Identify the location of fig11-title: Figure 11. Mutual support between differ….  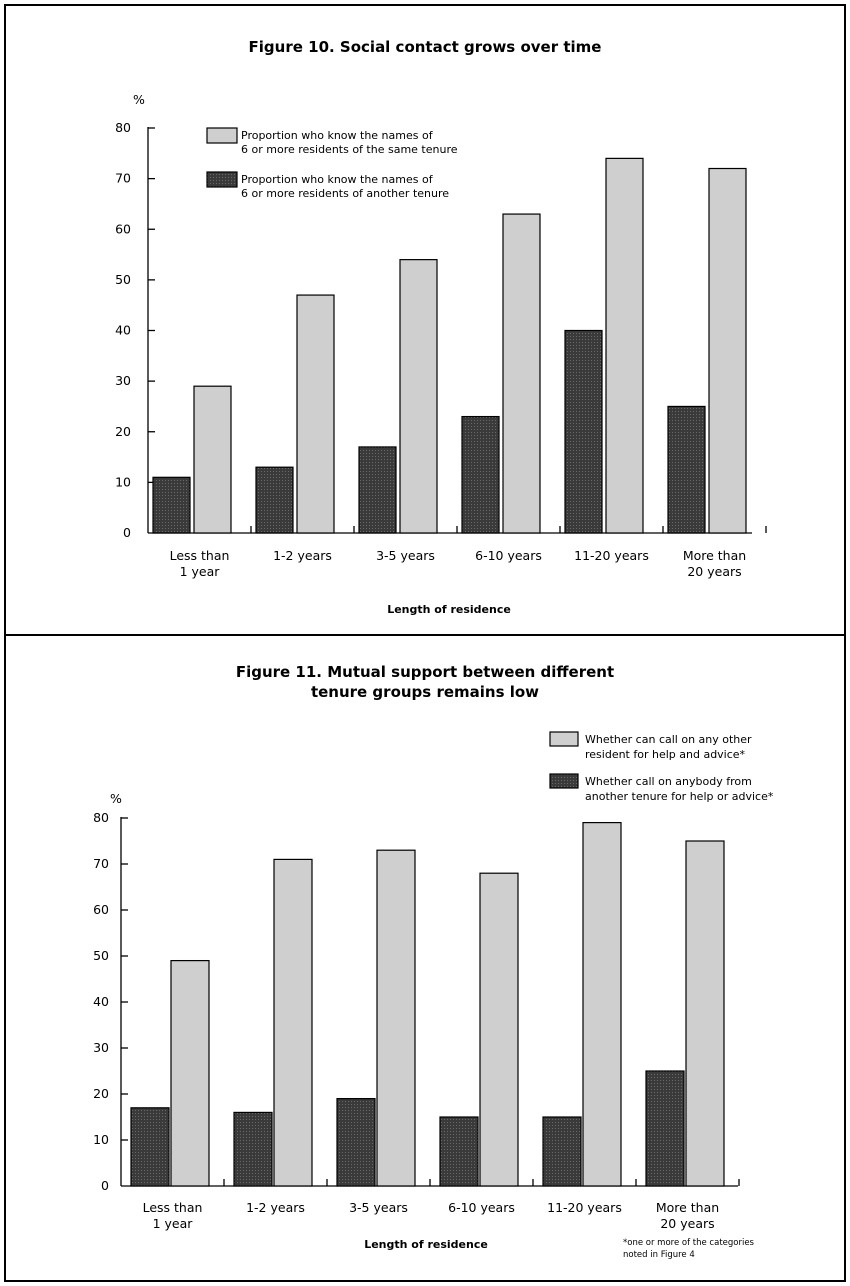
(425, 672).